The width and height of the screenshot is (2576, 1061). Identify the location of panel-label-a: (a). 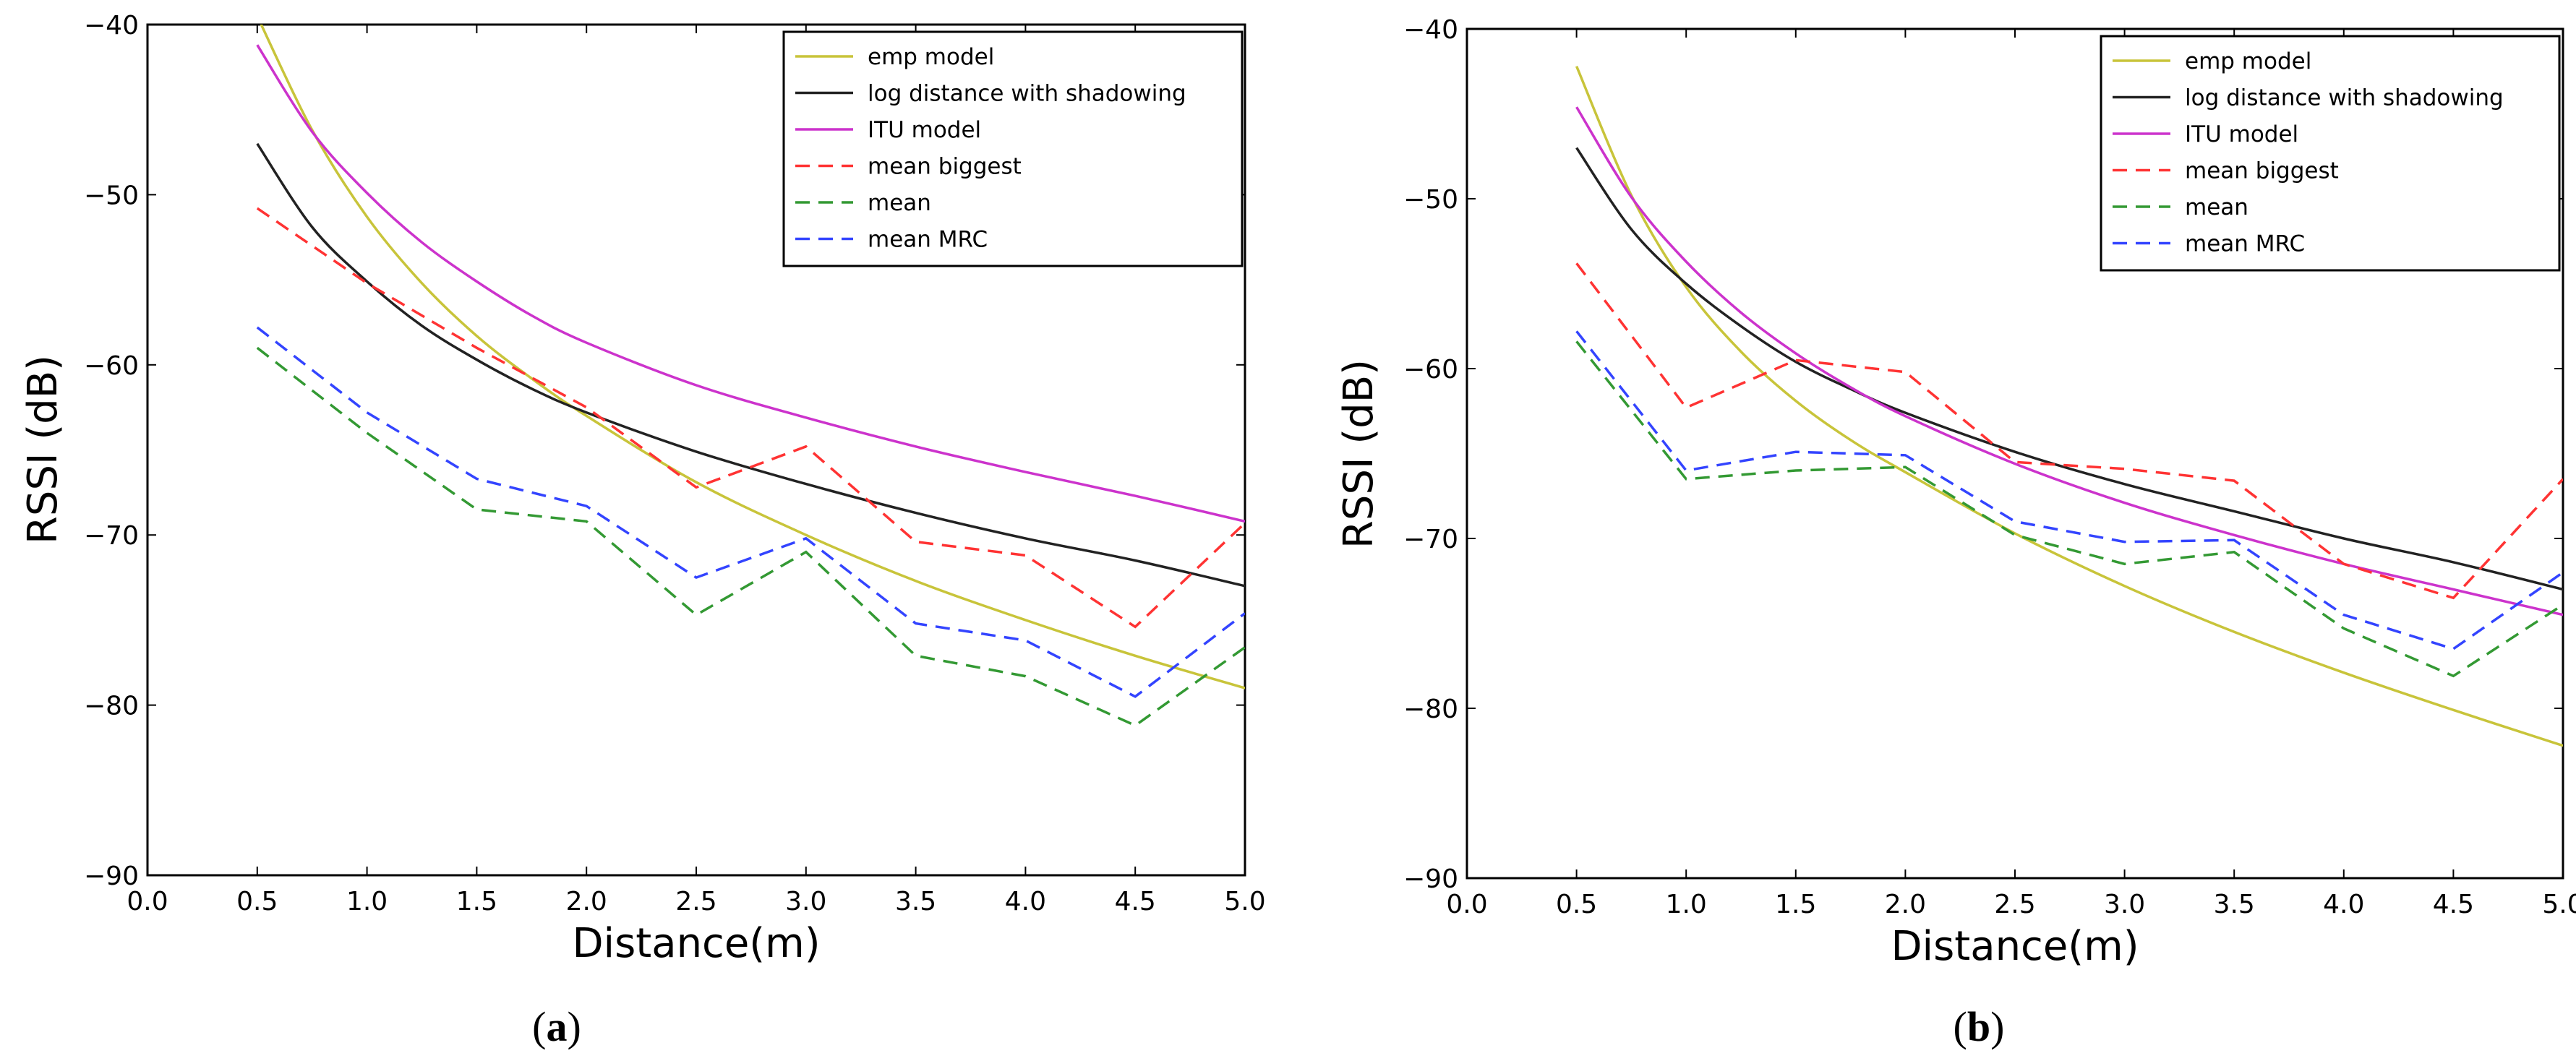
(556, 1027).